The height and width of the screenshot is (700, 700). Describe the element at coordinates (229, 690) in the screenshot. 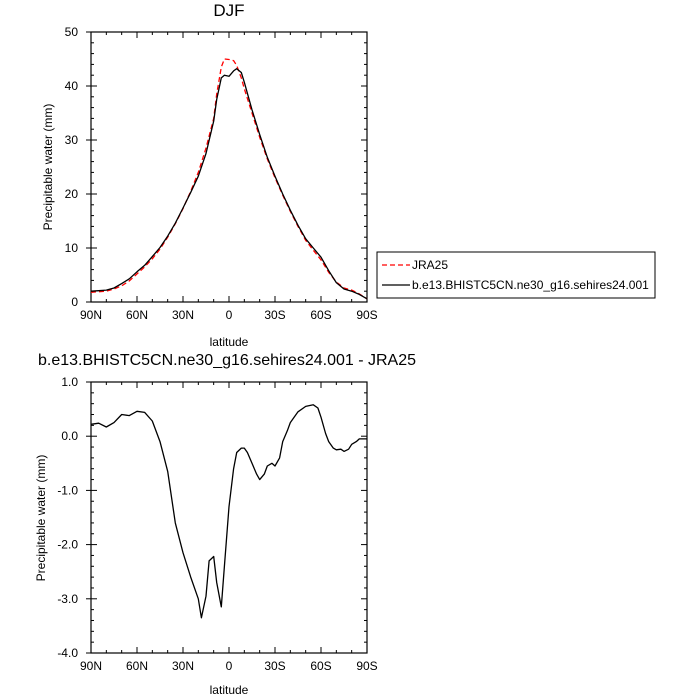

I see `bottom-x-axis-label: latitude` at that location.